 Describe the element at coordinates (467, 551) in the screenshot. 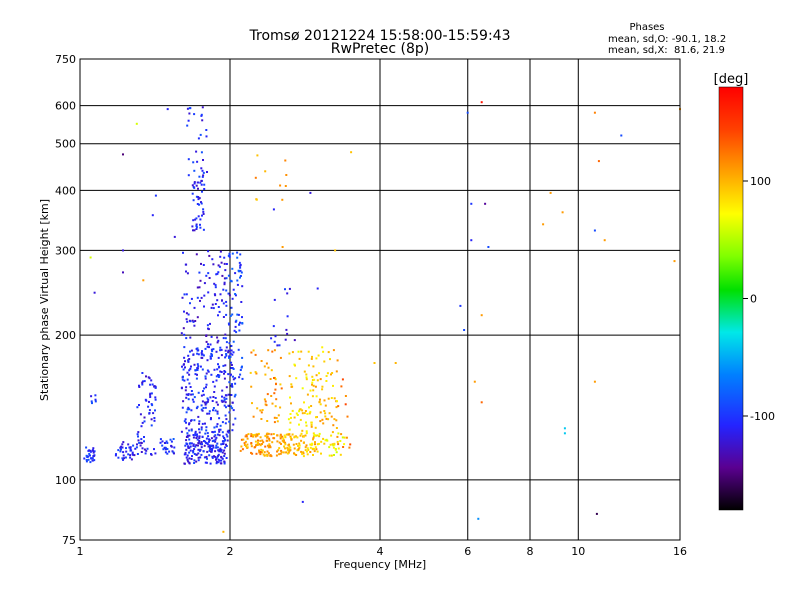

I see `x-tick-label: 6` at that location.